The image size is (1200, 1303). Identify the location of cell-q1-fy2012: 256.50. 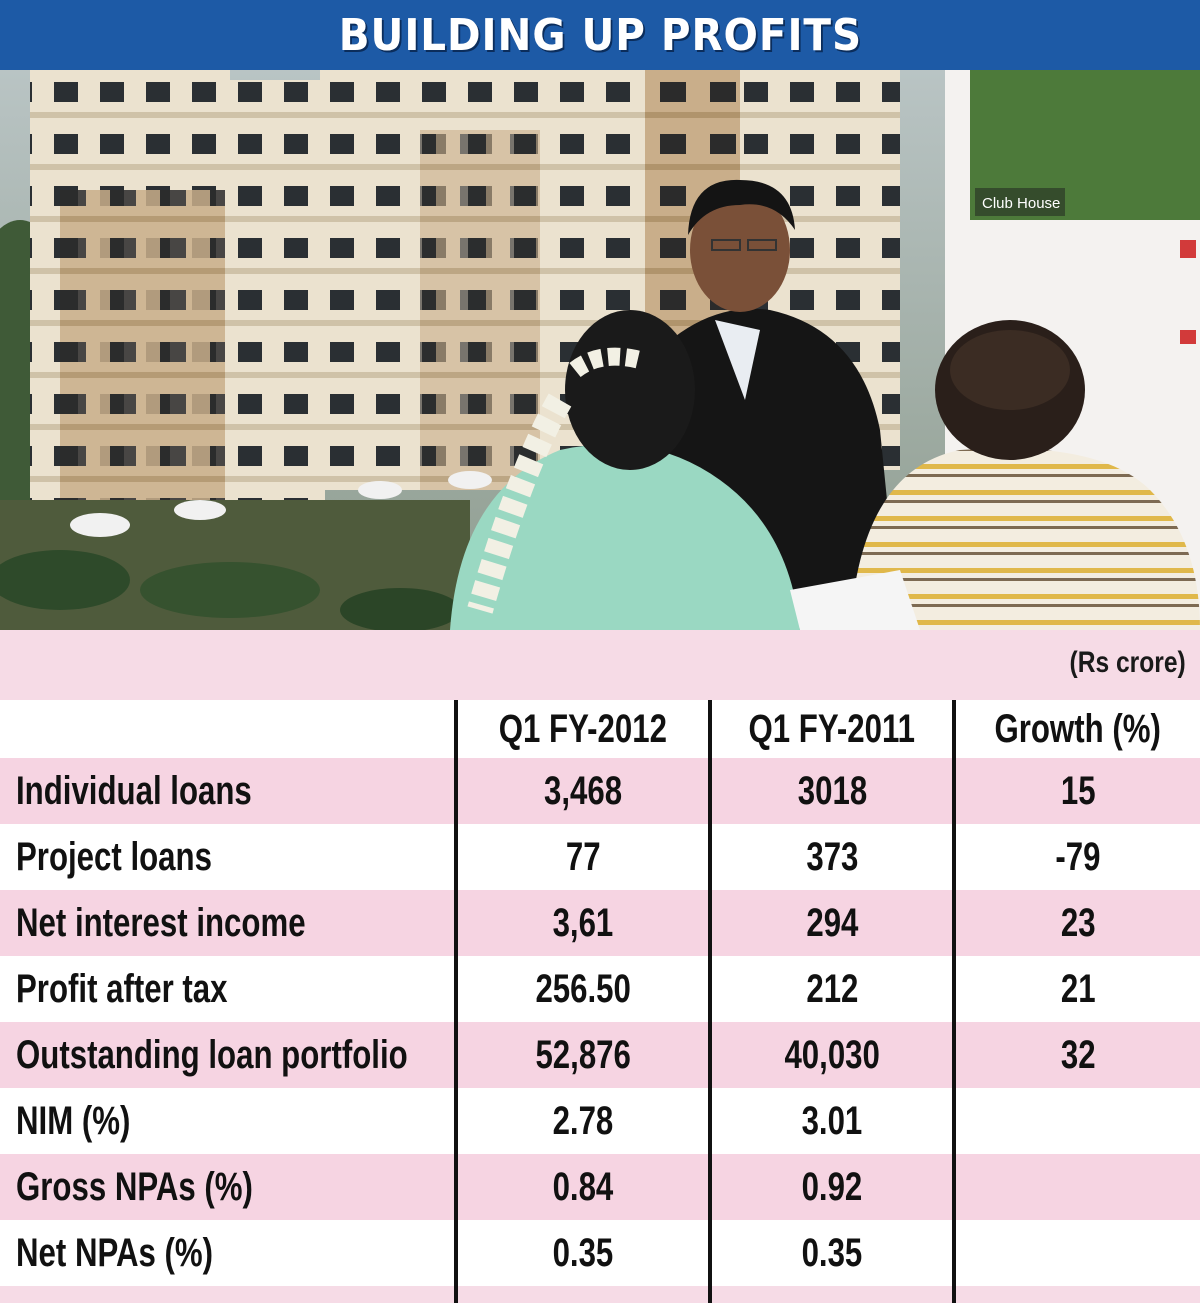
(583, 988).